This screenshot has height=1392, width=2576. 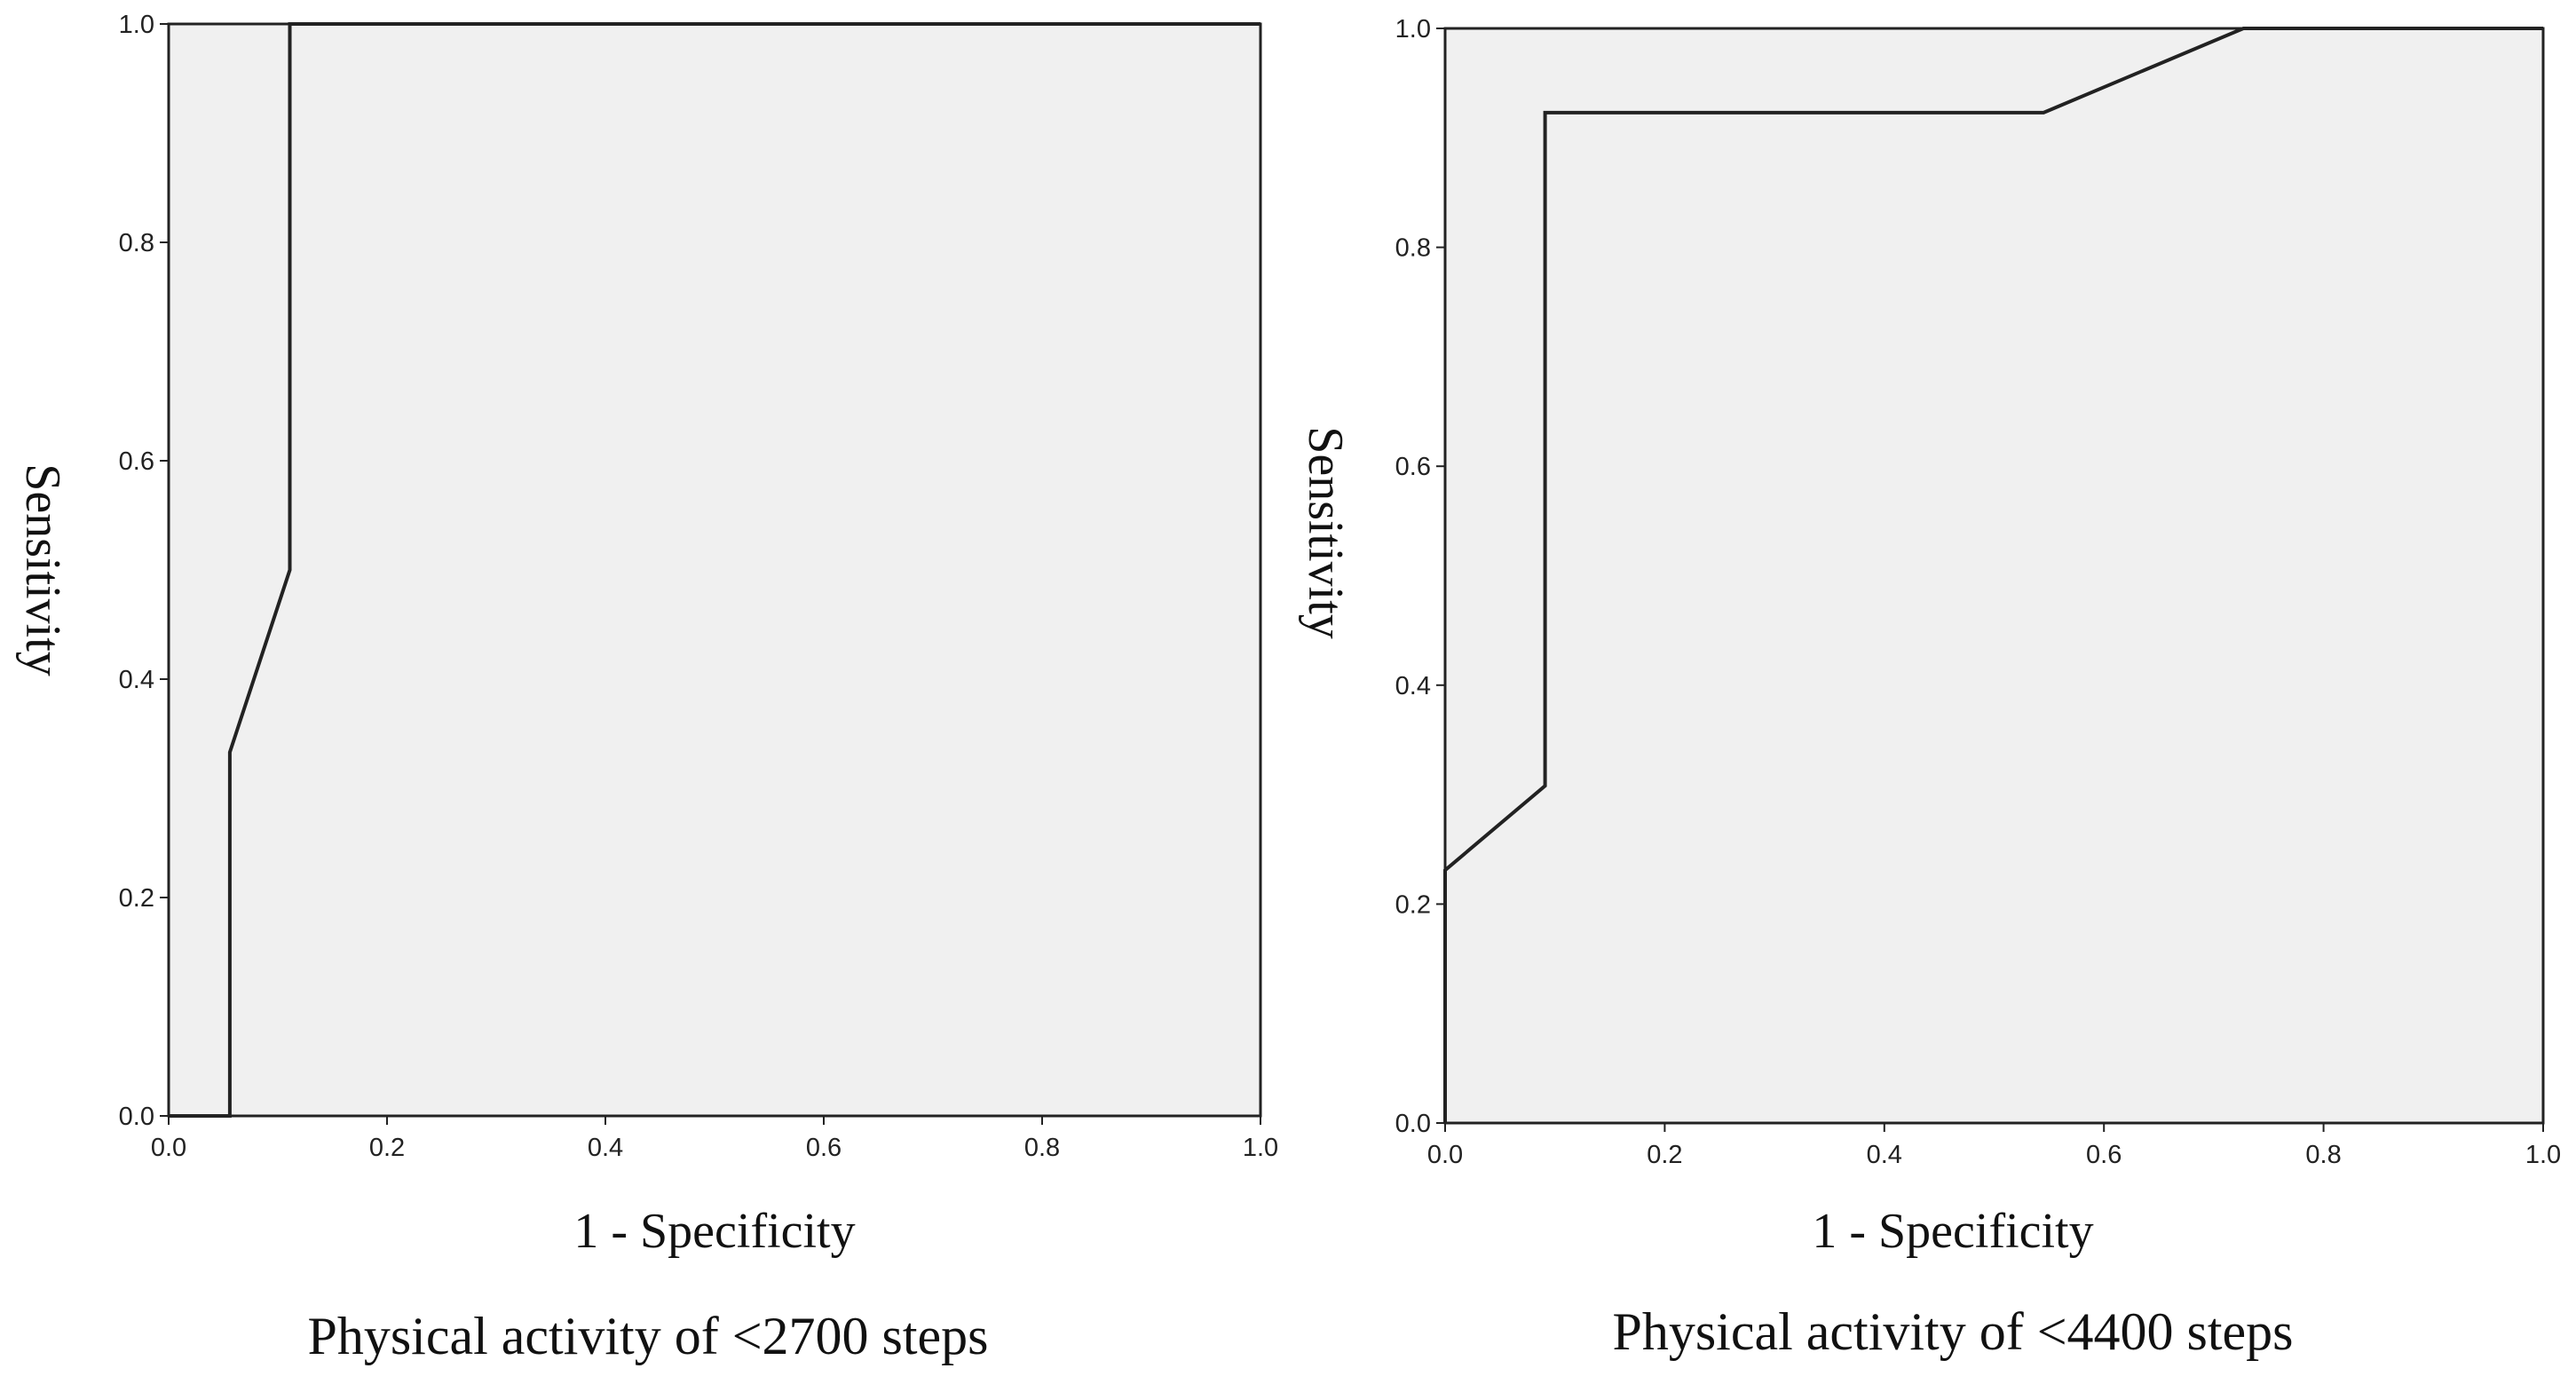 What do you see at coordinates (647, 1336) in the screenshot?
I see `caption-left: Physical activity of <2700 steps` at bounding box center [647, 1336].